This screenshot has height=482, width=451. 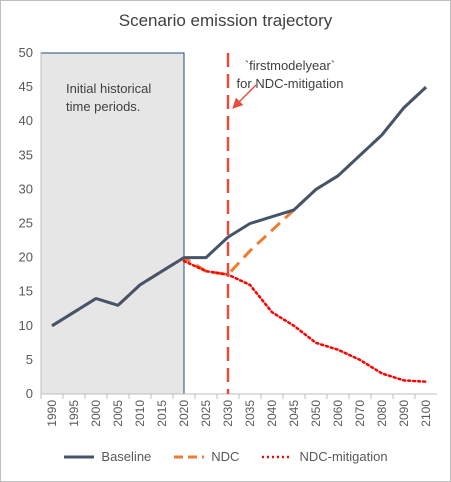 I want to click on y-tick-label: 5, so click(x=29, y=359).